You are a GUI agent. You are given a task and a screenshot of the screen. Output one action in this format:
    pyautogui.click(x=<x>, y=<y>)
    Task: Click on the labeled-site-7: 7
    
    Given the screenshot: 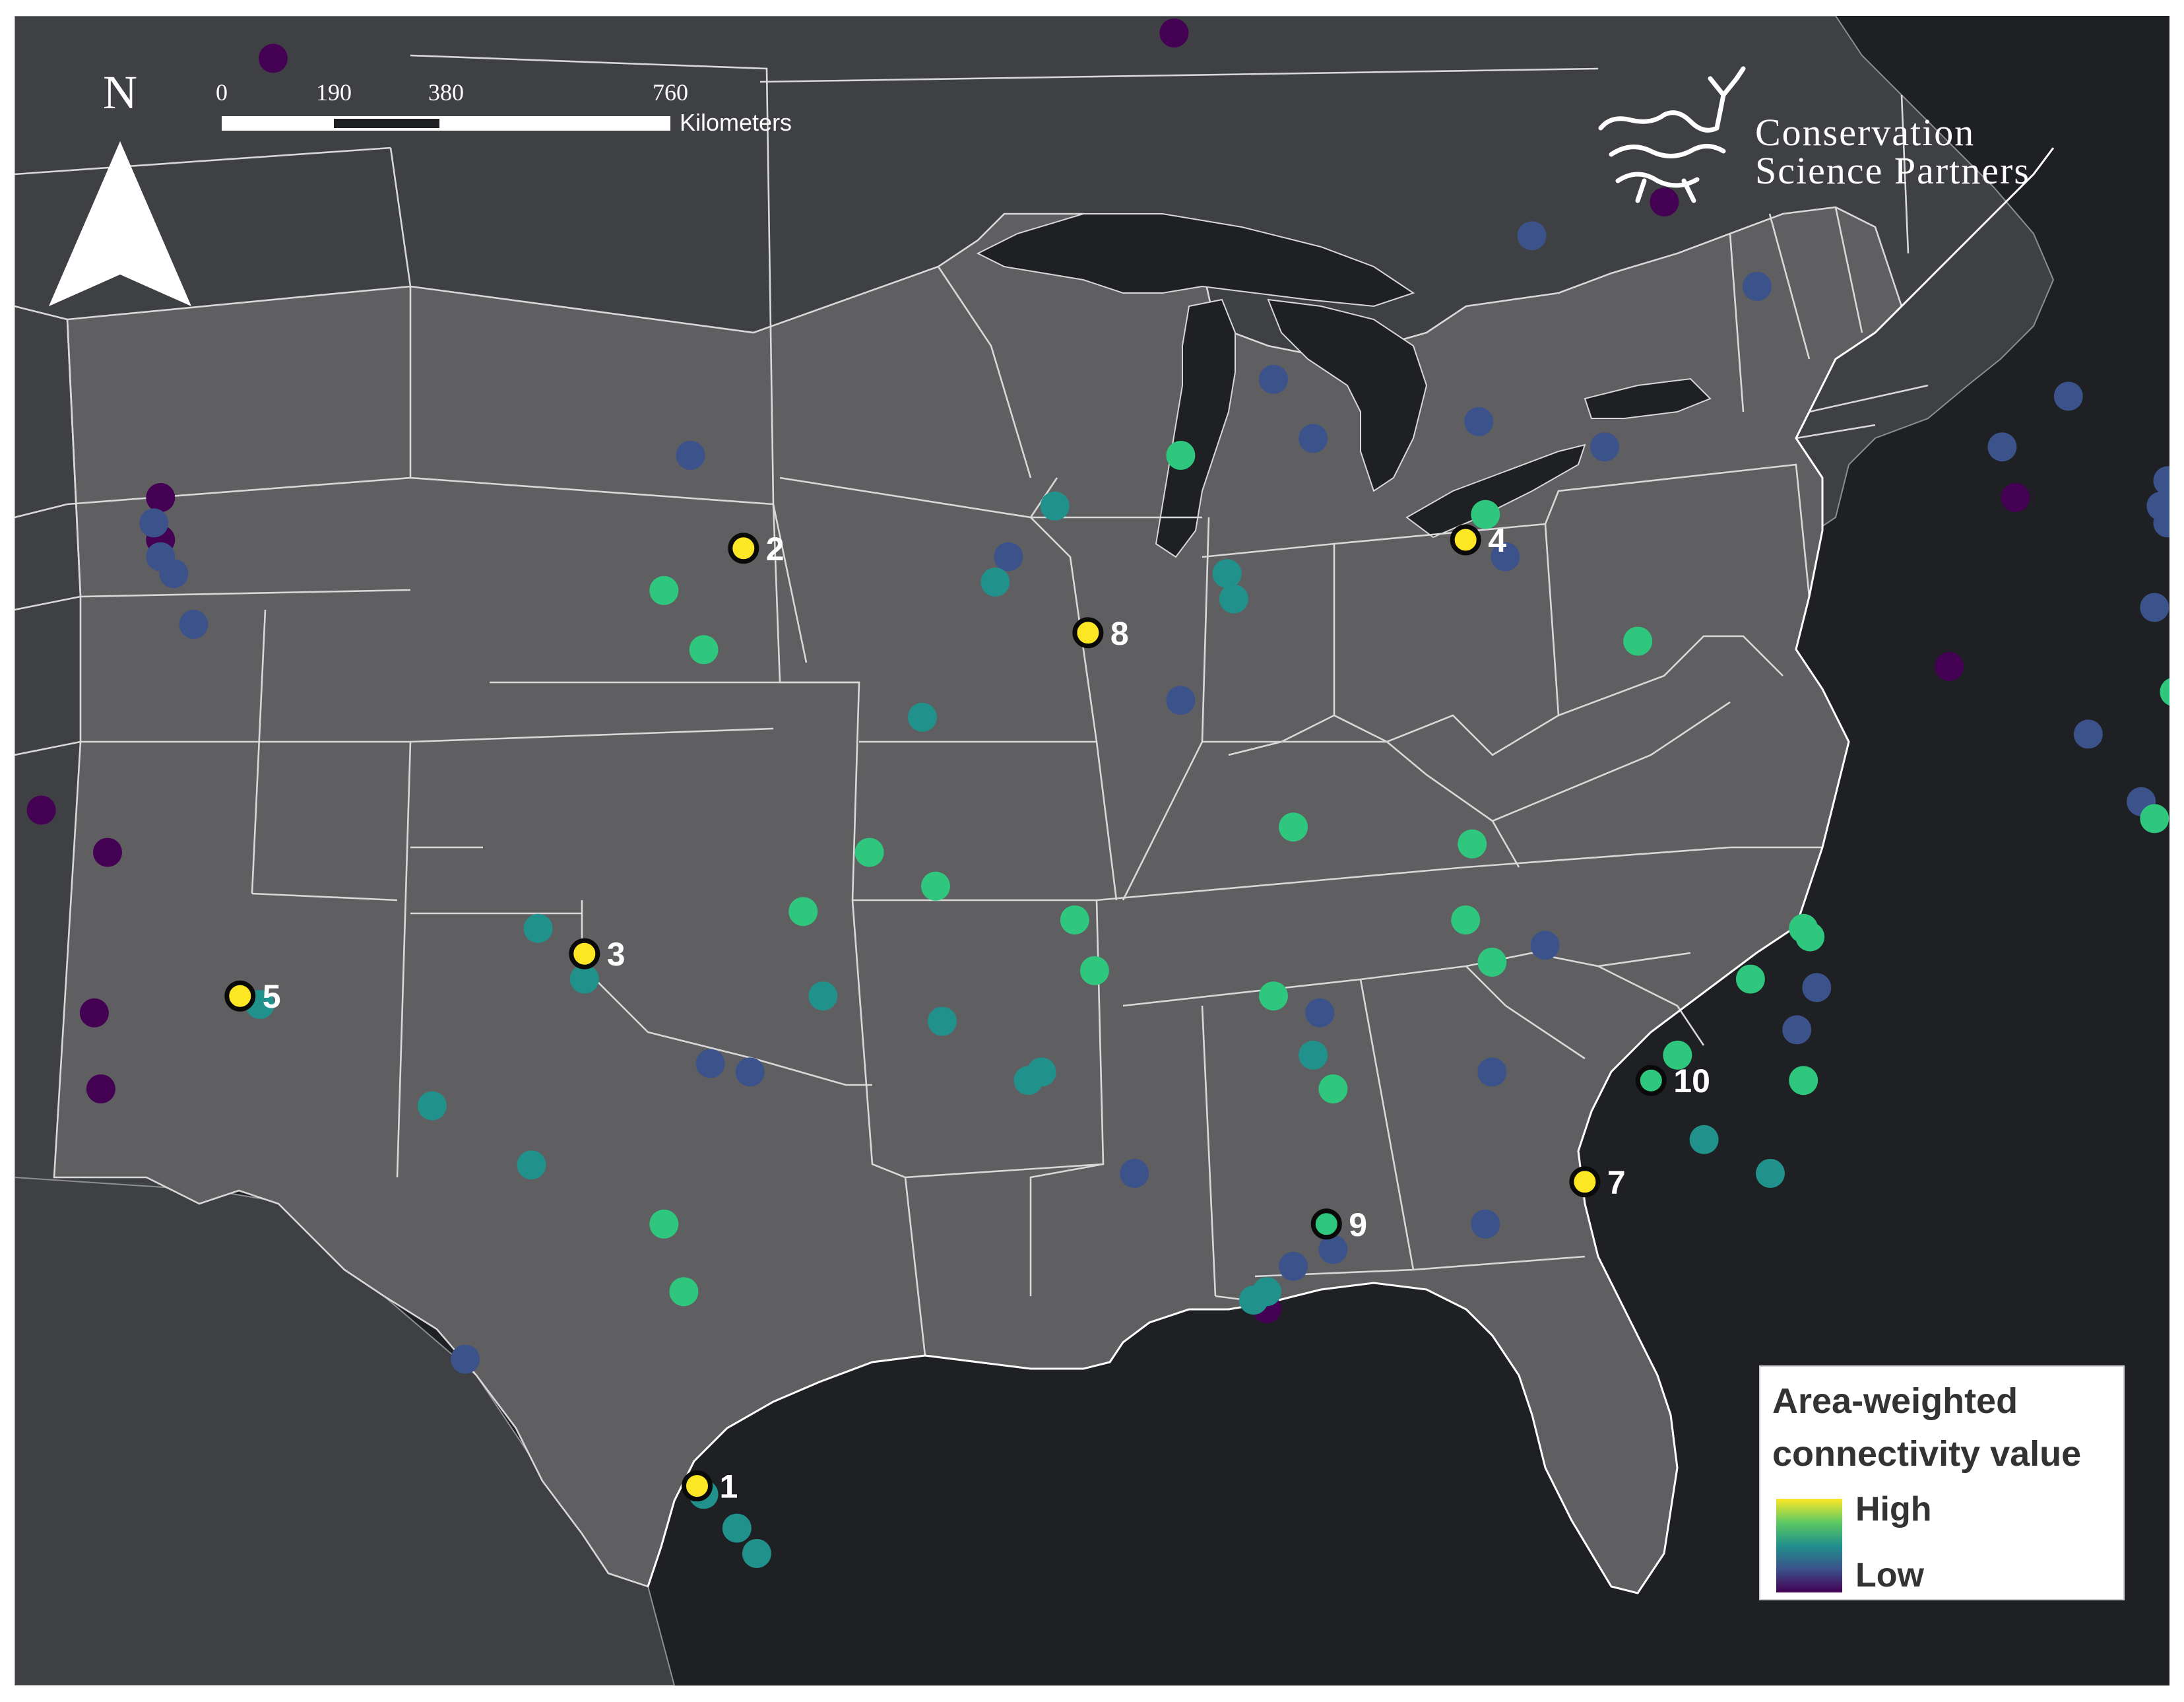 What is the action you would take?
    pyautogui.click(x=1597, y=1182)
    